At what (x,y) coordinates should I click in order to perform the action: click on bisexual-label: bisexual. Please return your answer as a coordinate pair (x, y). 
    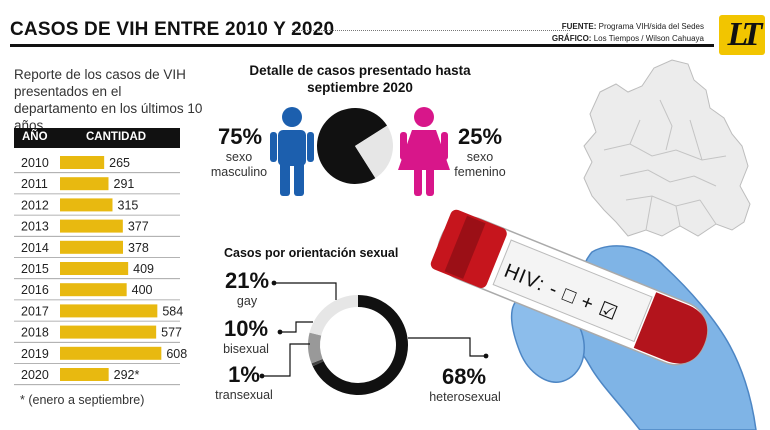
    Looking at the image, I should click on (246, 349).